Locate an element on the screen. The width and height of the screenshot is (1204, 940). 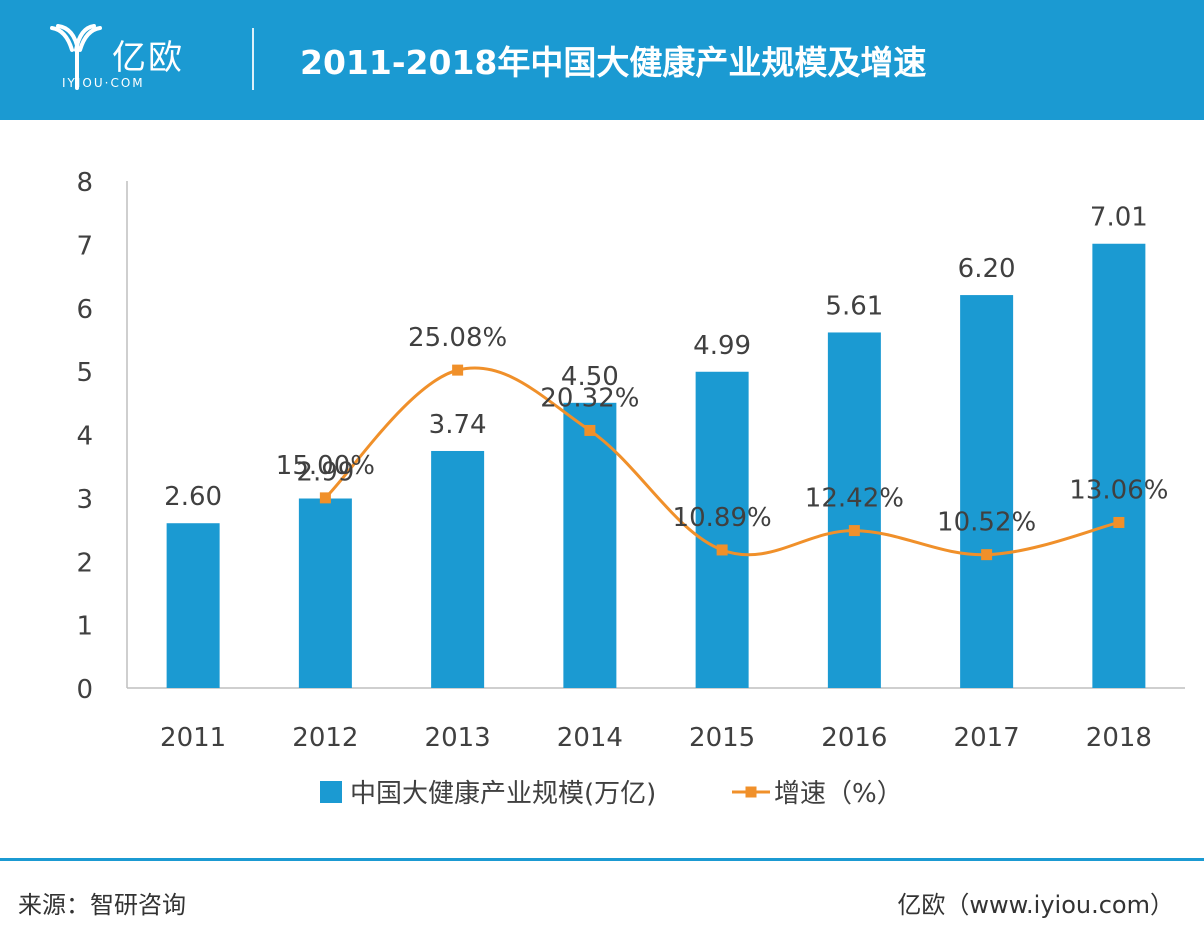
bar-2013 is located at coordinates (458, 569).